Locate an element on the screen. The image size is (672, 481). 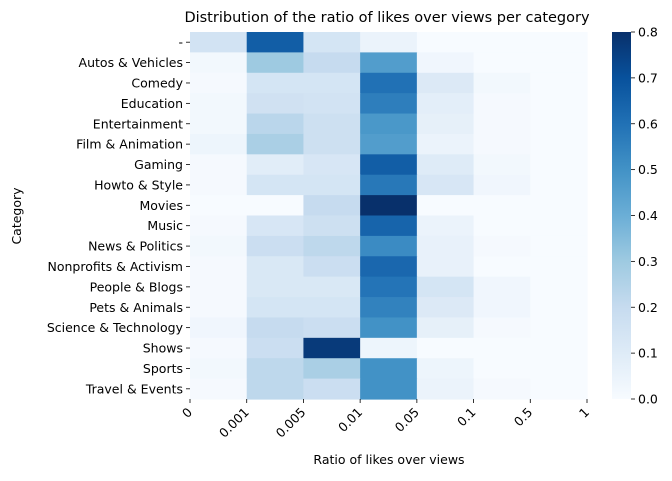
colorbar-ticks: 0.0 0.1 0.2 0.3 0.4 0.5 0.6 0.7 0.8 is located at coordinates (644, 216).